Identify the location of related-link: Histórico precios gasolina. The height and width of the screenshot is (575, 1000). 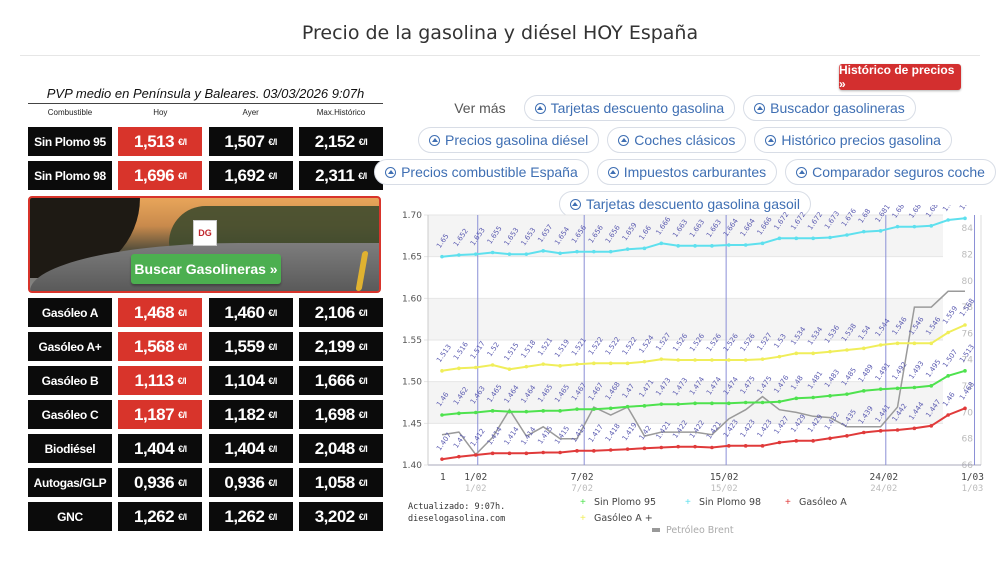
(853, 140).